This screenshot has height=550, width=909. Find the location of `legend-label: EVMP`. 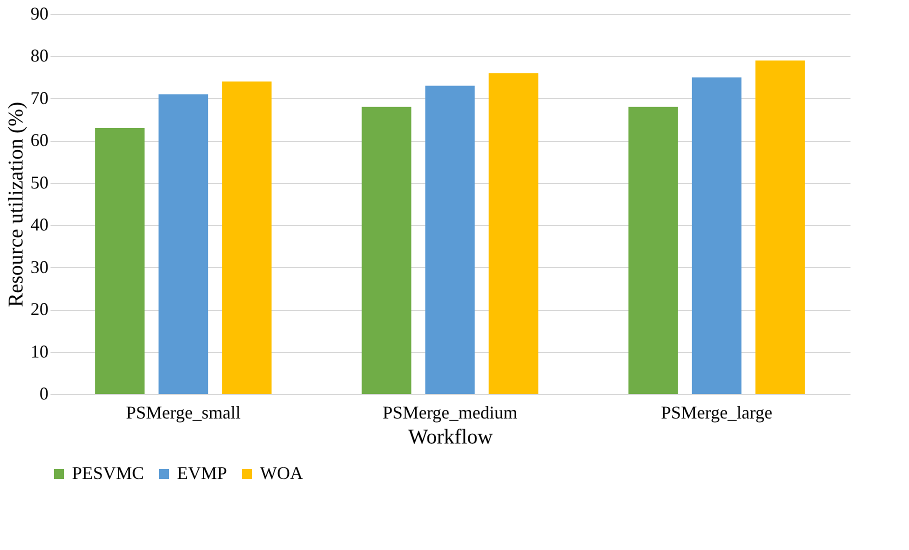

legend-label: EVMP is located at coordinates (202, 473).